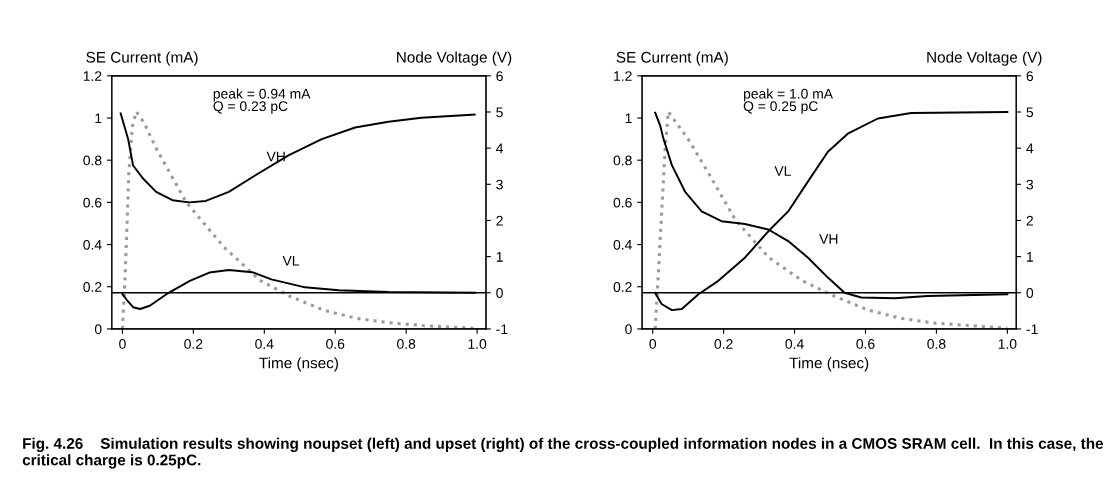  I want to click on annotation: peak = 1.0 mA Q = 0.25 pC, so click(788, 101).